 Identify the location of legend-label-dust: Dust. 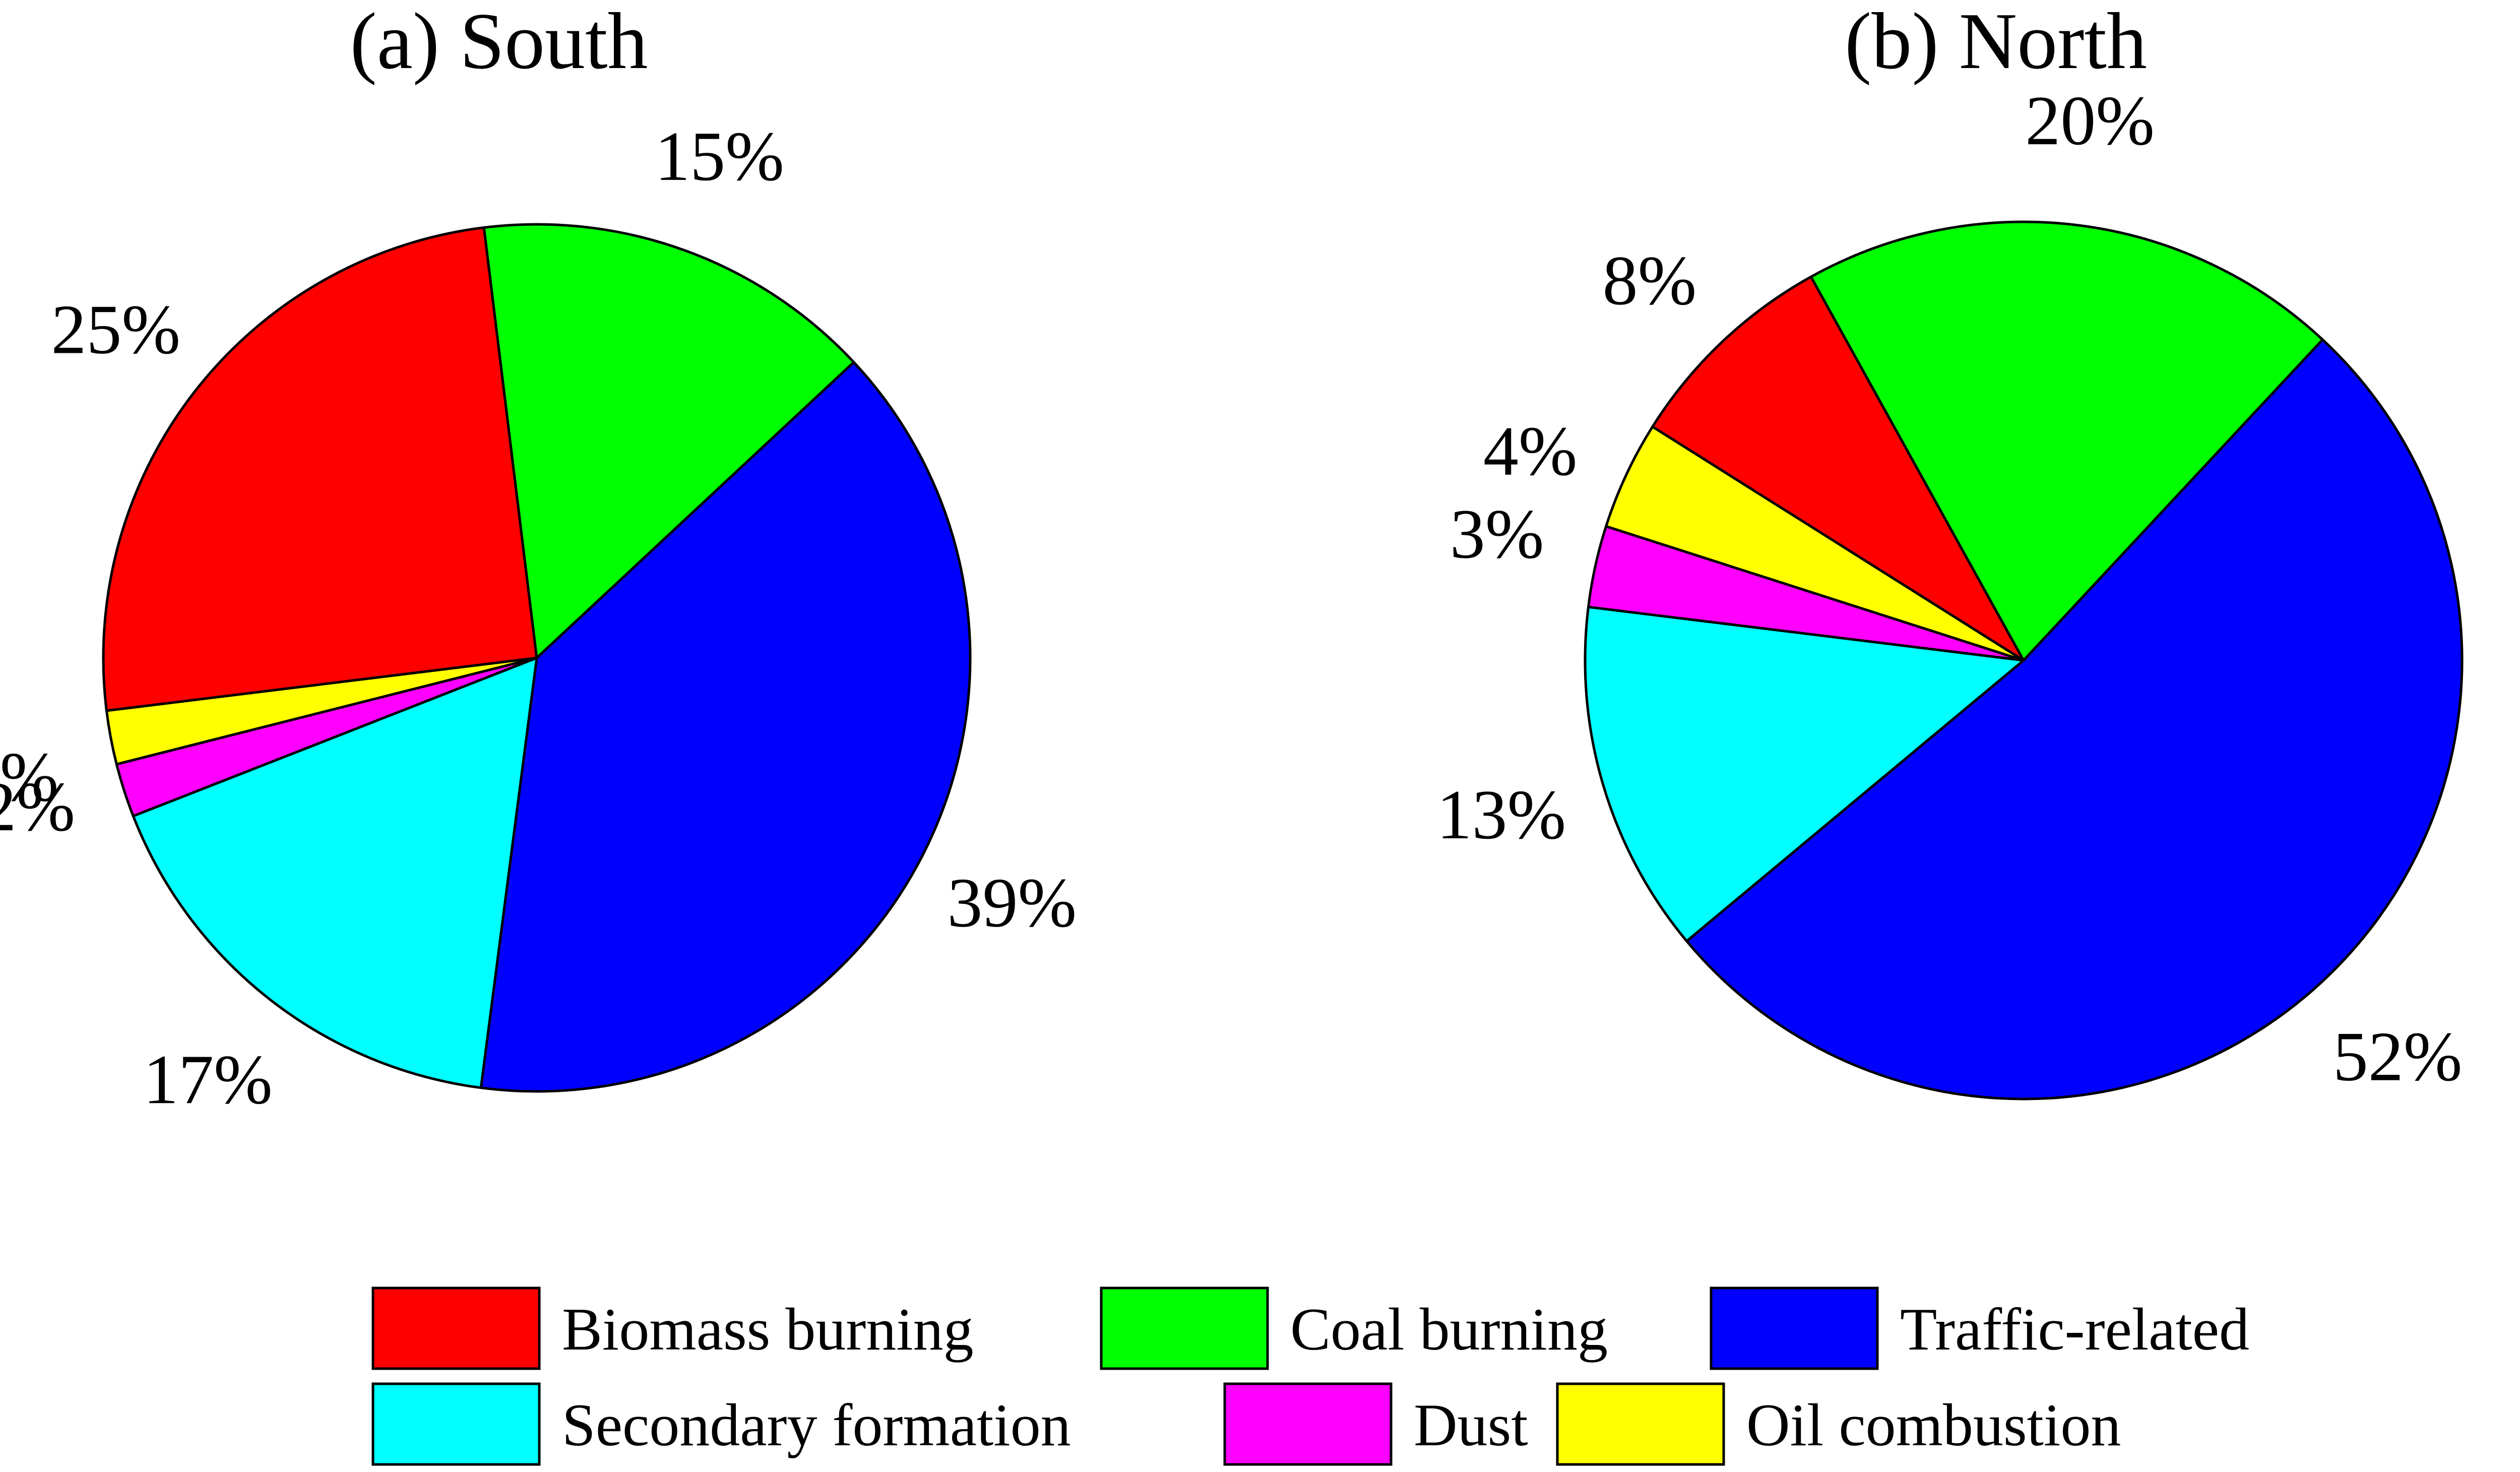
(1471, 1424).